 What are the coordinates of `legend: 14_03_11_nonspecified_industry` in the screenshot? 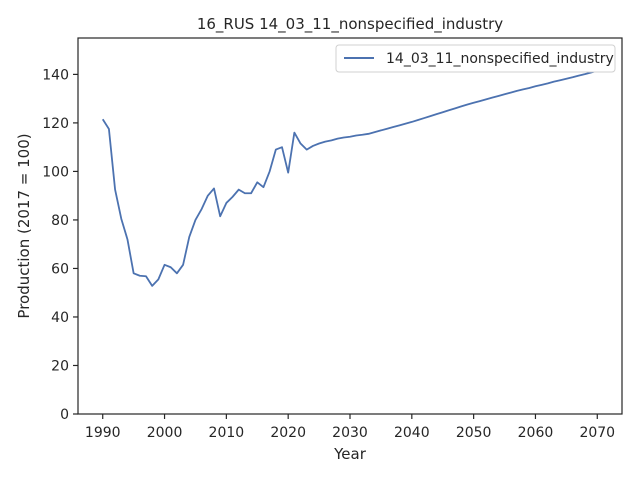 It's located at (475, 58).